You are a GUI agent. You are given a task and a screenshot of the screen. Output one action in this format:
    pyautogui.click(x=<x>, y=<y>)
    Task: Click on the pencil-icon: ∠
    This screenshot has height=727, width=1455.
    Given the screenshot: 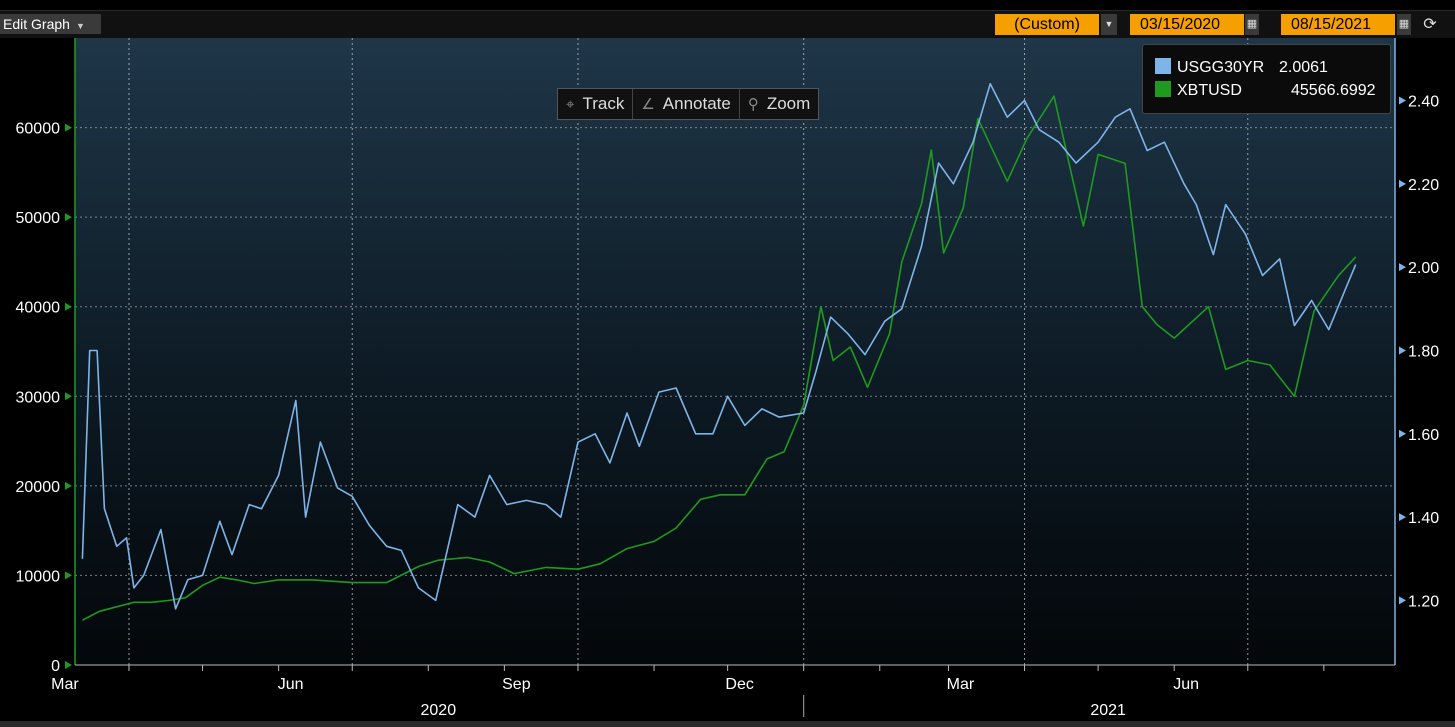 What is the action you would take?
    pyautogui.click(x=648, y=104)
    